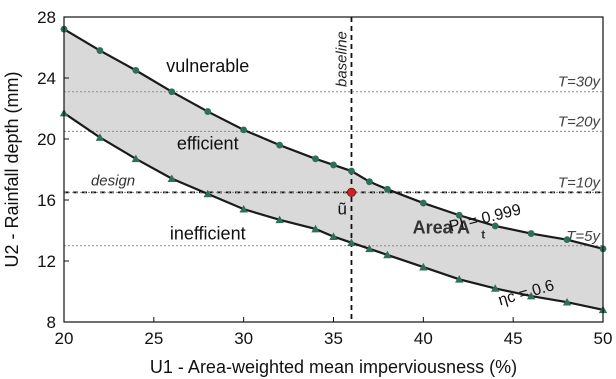 The image size is (616, 379). I want to click on x-tick-label-50: 50, so click(603, 338).